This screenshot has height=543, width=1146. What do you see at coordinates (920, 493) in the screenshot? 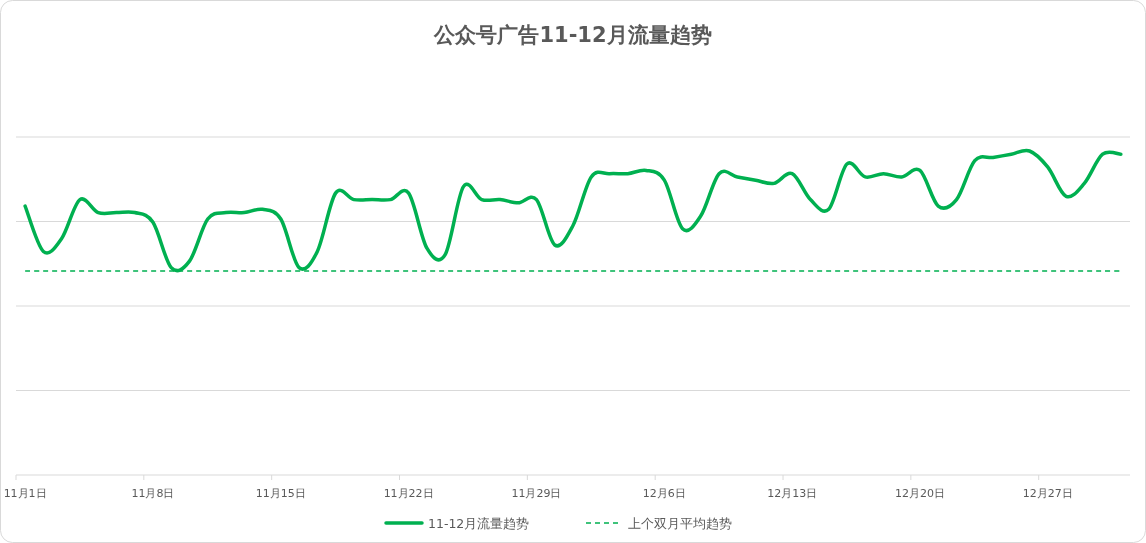
I see `x-tick-label: 12月20日` at bounding box center [920, 493].